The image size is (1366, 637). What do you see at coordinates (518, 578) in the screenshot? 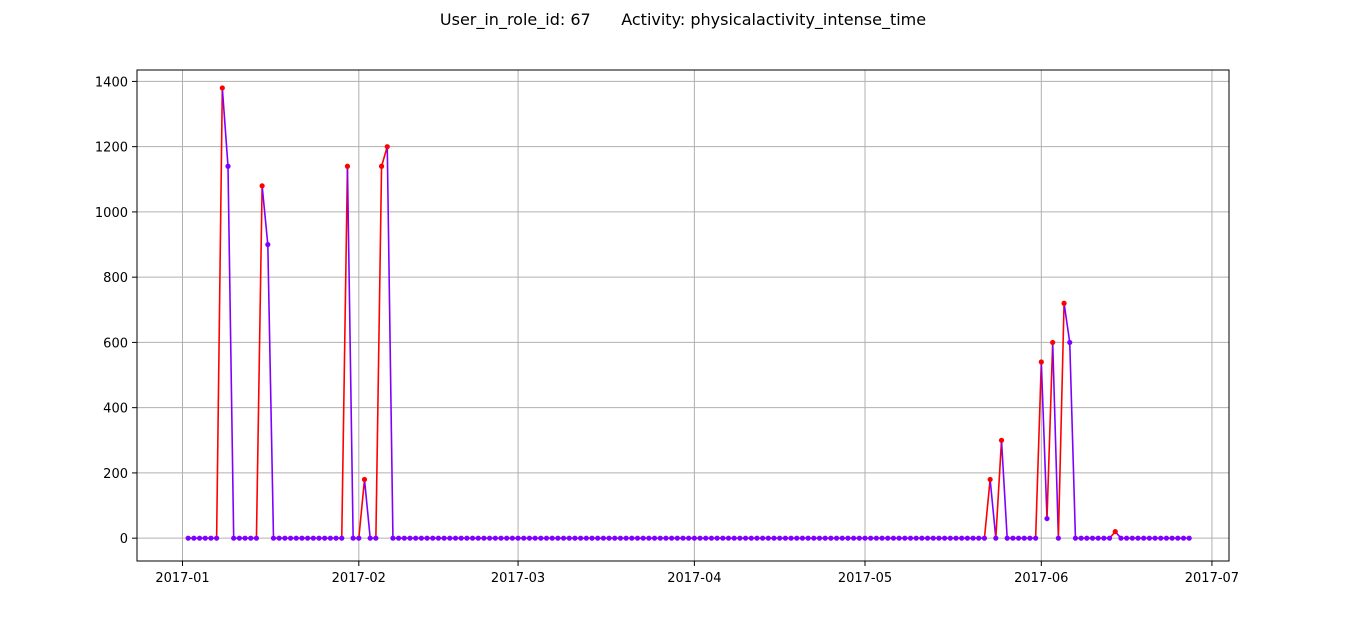
I see `x-tick-label: 2017-03` at bounding box center [518, 578].